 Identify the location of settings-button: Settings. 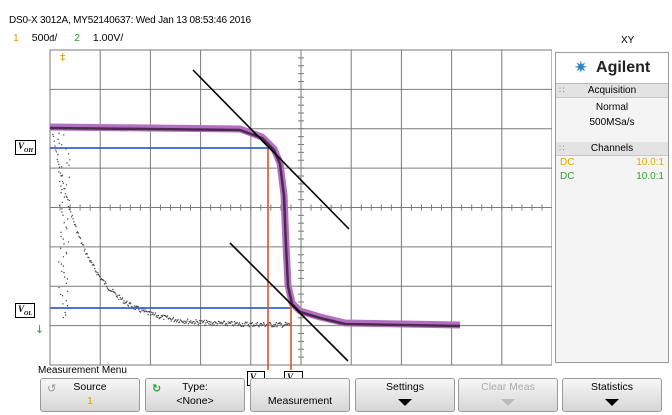
(405, 395).